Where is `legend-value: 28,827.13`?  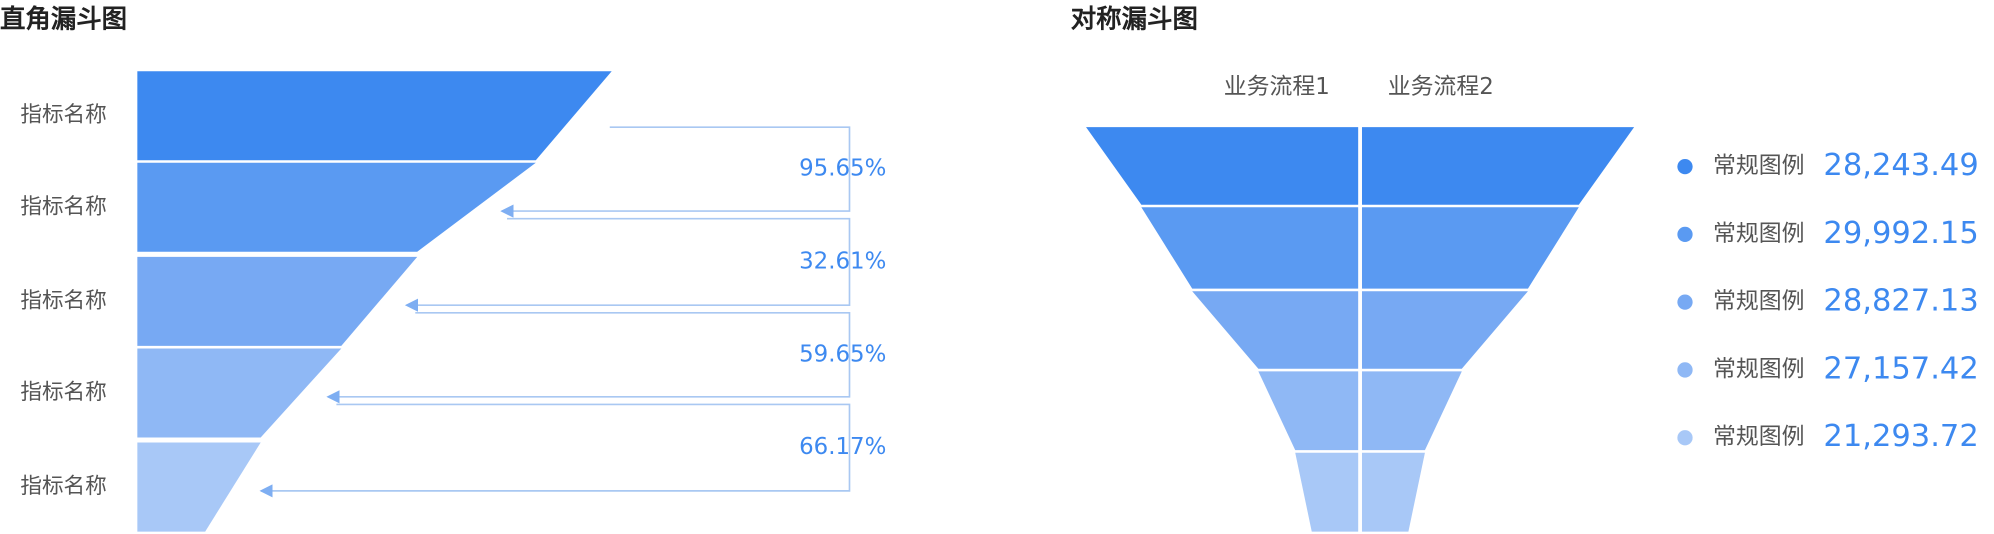 legend-value: 28,827.13 is located at coordinates (1900, 301).